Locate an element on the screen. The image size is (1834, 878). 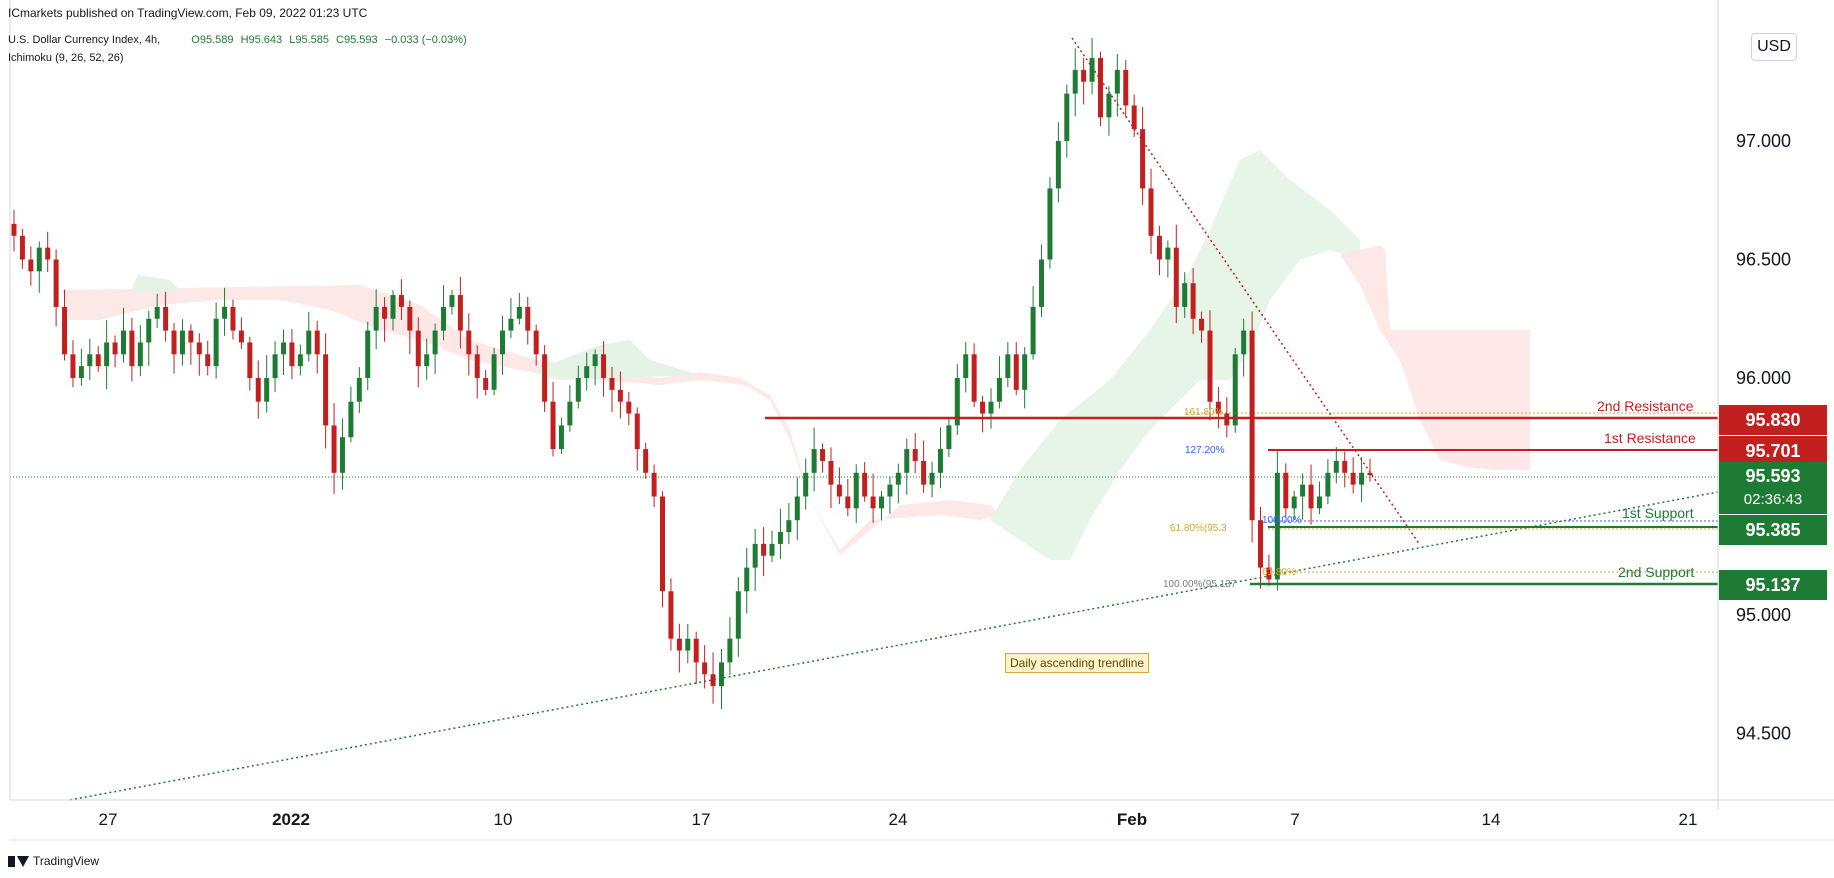
close-value: C95.593 is located at coordinates (357, 40).